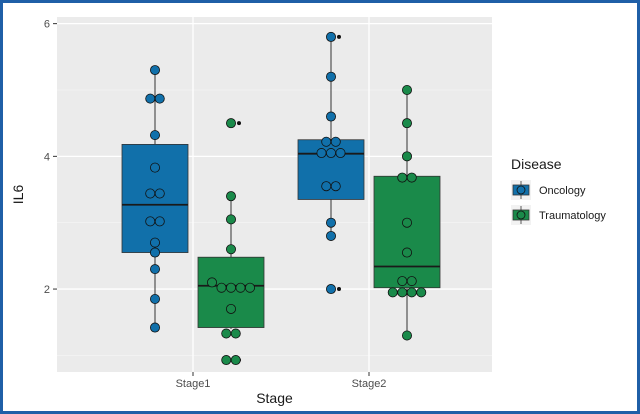  I want to click on x-tick-label: Stage1, so click(193, 384).